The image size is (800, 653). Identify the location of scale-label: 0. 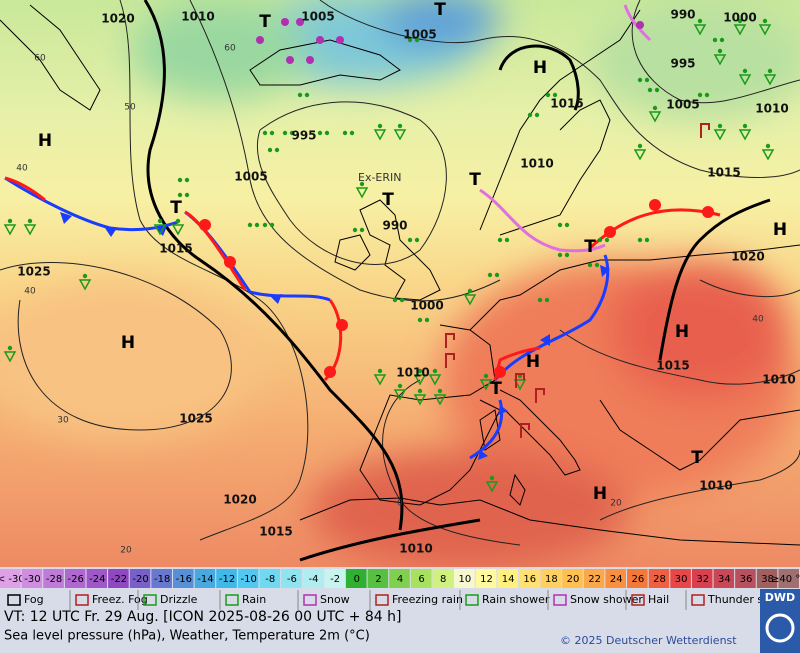
(357, 579).